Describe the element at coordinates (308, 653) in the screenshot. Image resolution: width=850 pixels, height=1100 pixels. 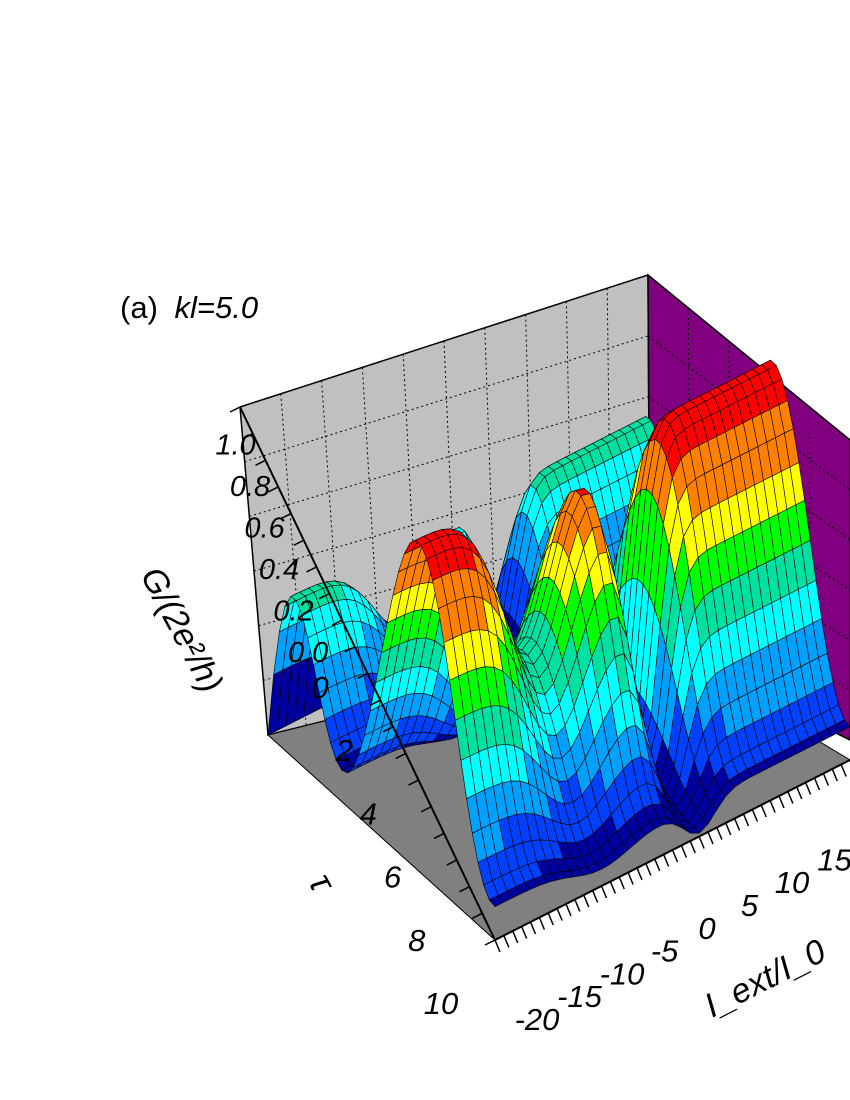
I see `z-tick-label: 0.0` at that location.